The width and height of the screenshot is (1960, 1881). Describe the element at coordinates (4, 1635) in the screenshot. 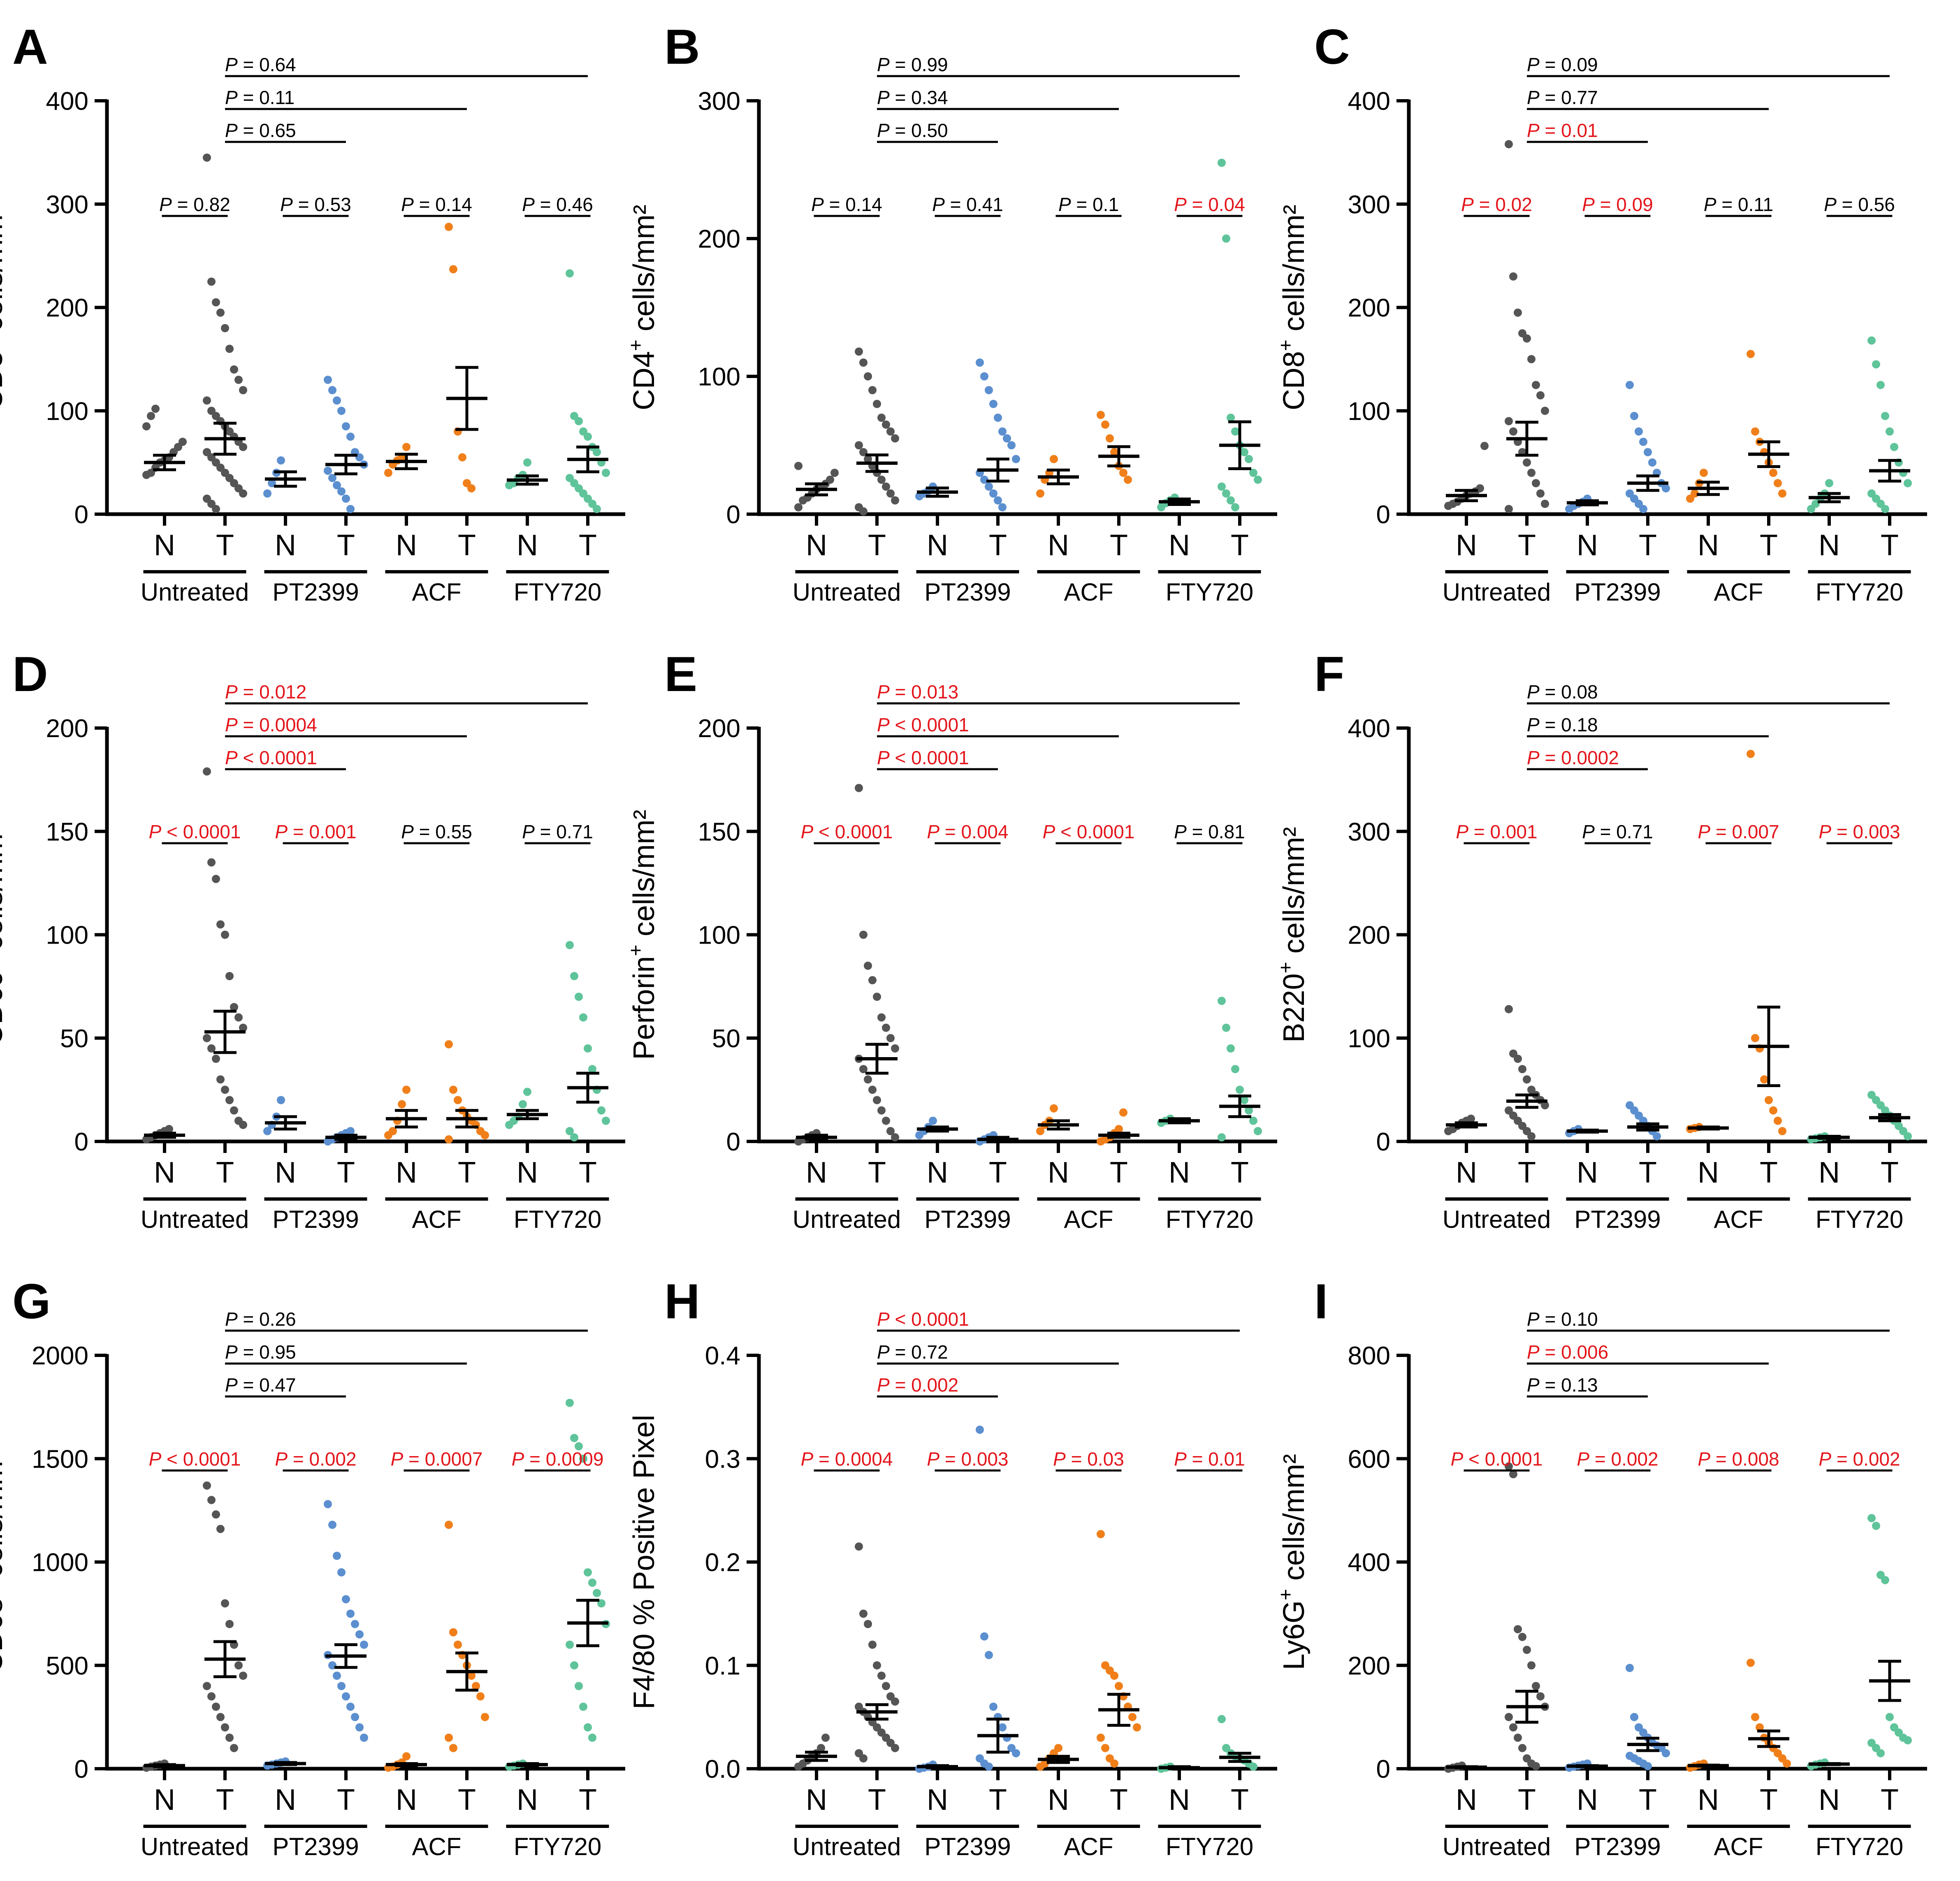

I see `y-label-name: CD68` at that location.